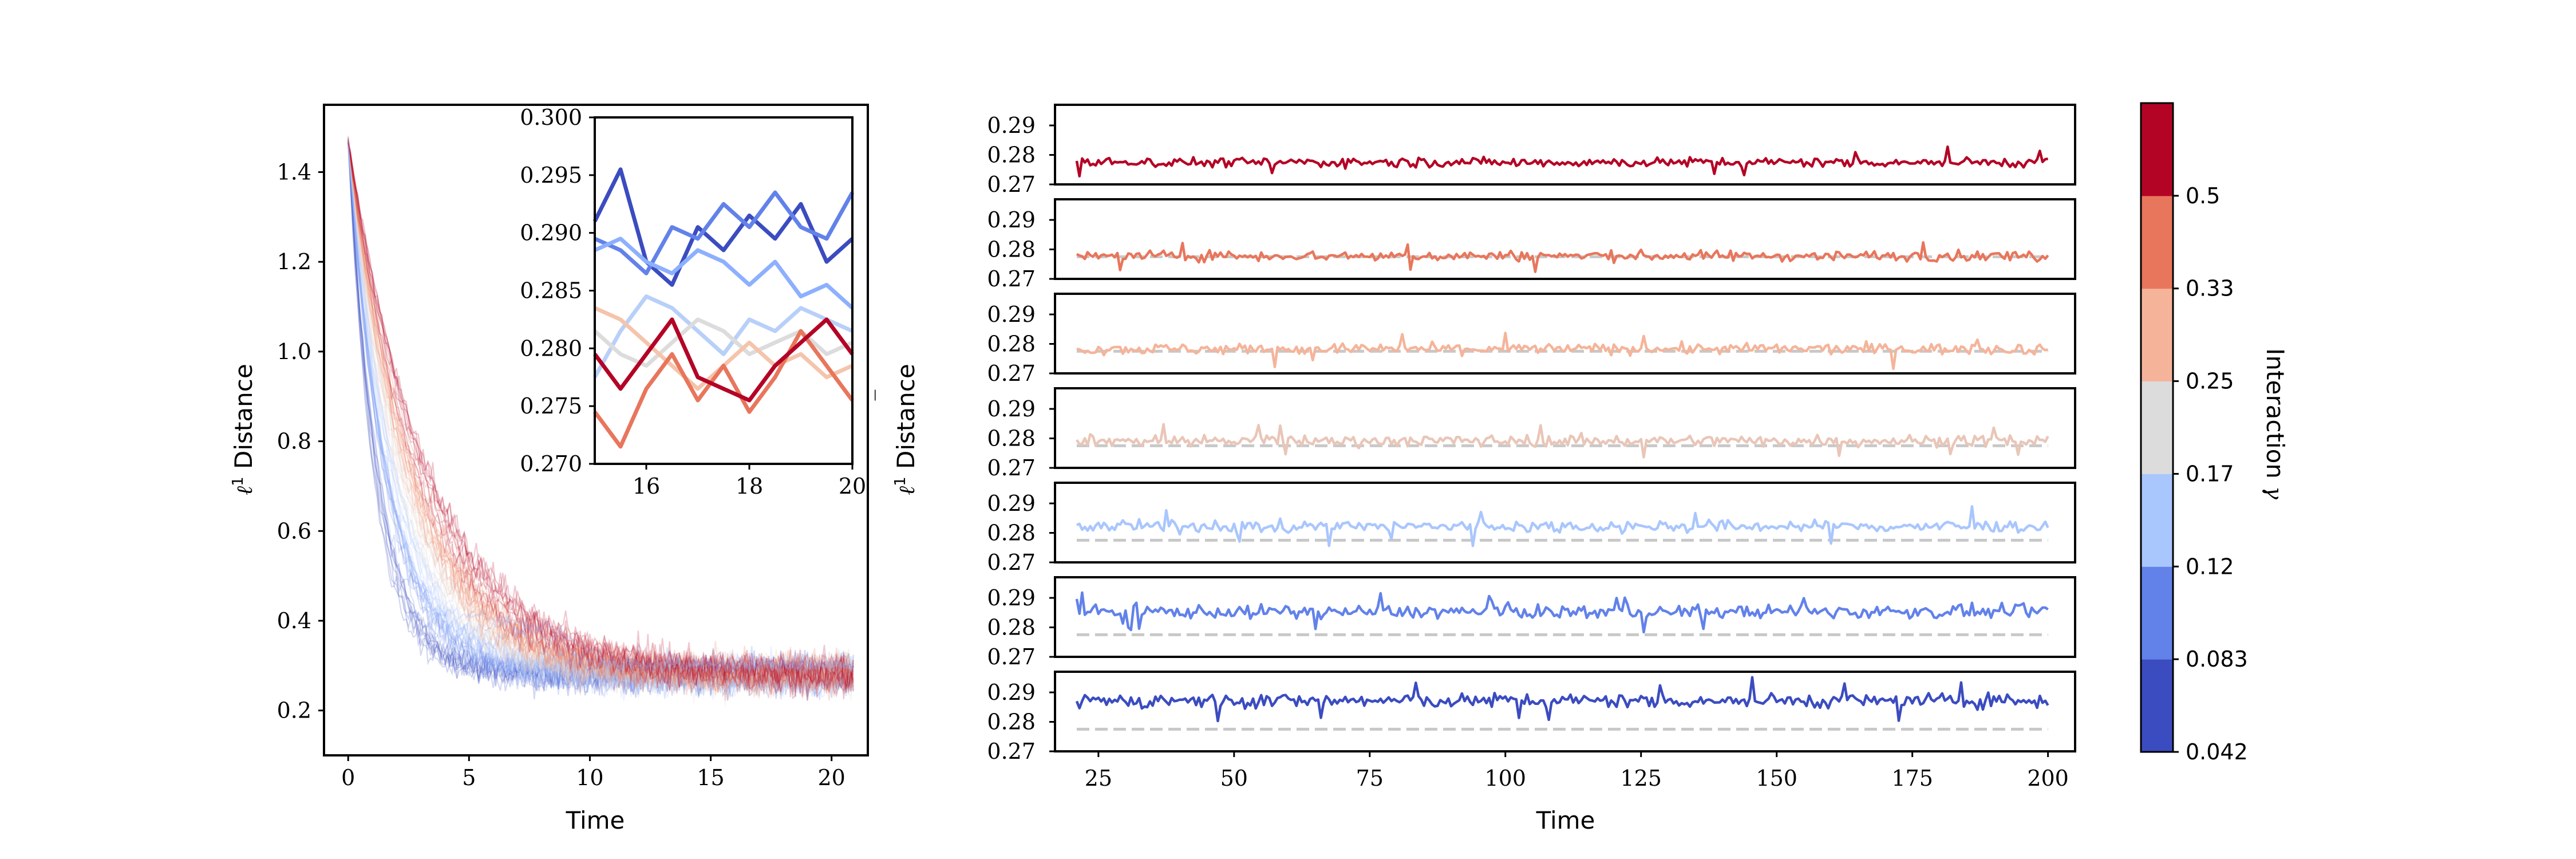 This screenshot has height=859, width=2576. What do you see at coordinates (646, 487) in the screenshot?
I see `inset-x-tick-label: 16` at bounding box center [646, 487].